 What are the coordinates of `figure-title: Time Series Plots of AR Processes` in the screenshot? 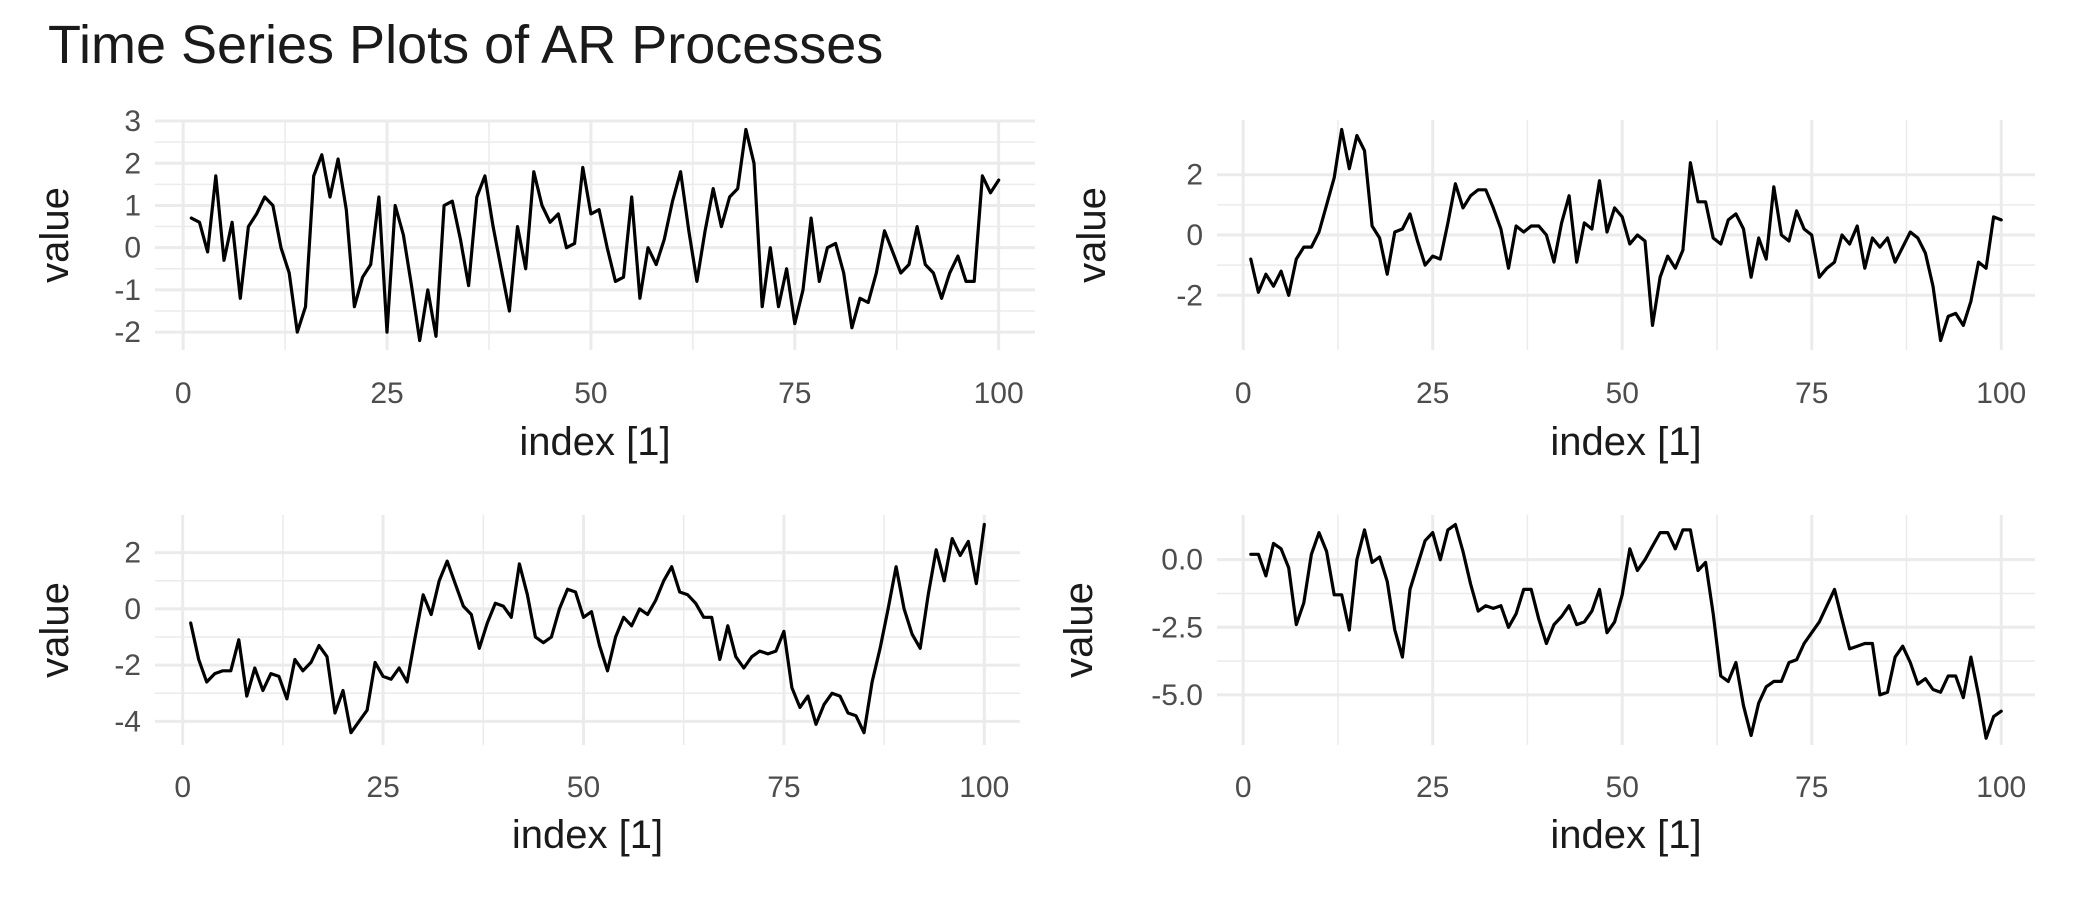 It's located at (466, 45).